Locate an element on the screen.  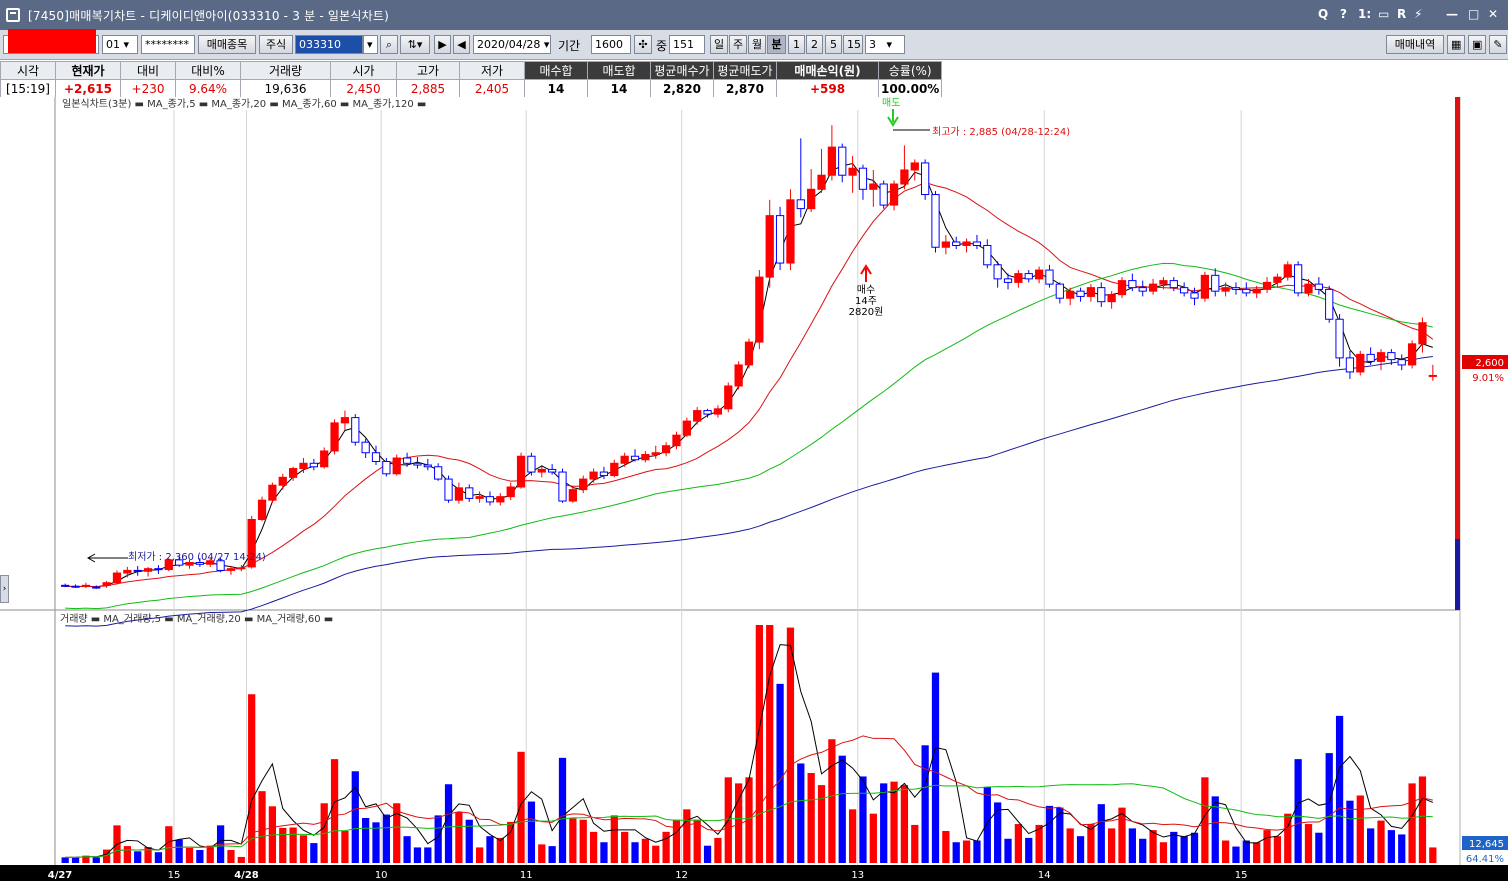
interval-2-button: 2 is located at coordinates (814, 44).